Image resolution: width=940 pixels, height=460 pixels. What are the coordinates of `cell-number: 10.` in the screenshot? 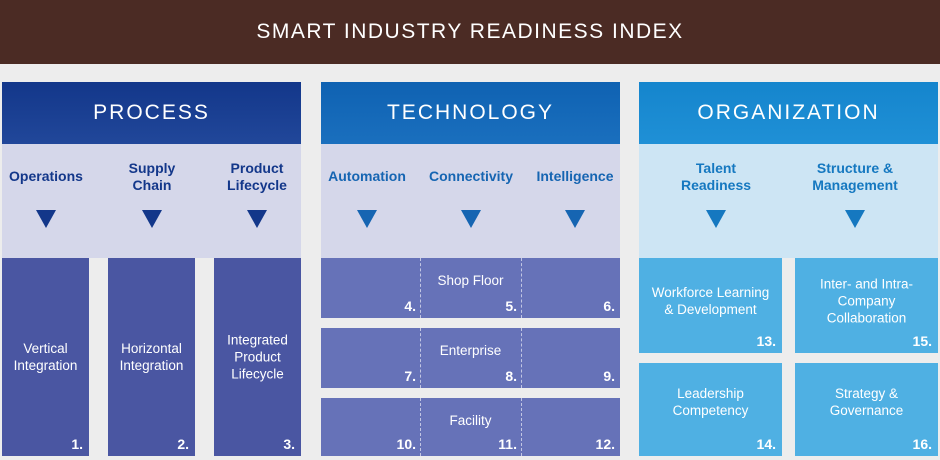 It's located at (406, 444).